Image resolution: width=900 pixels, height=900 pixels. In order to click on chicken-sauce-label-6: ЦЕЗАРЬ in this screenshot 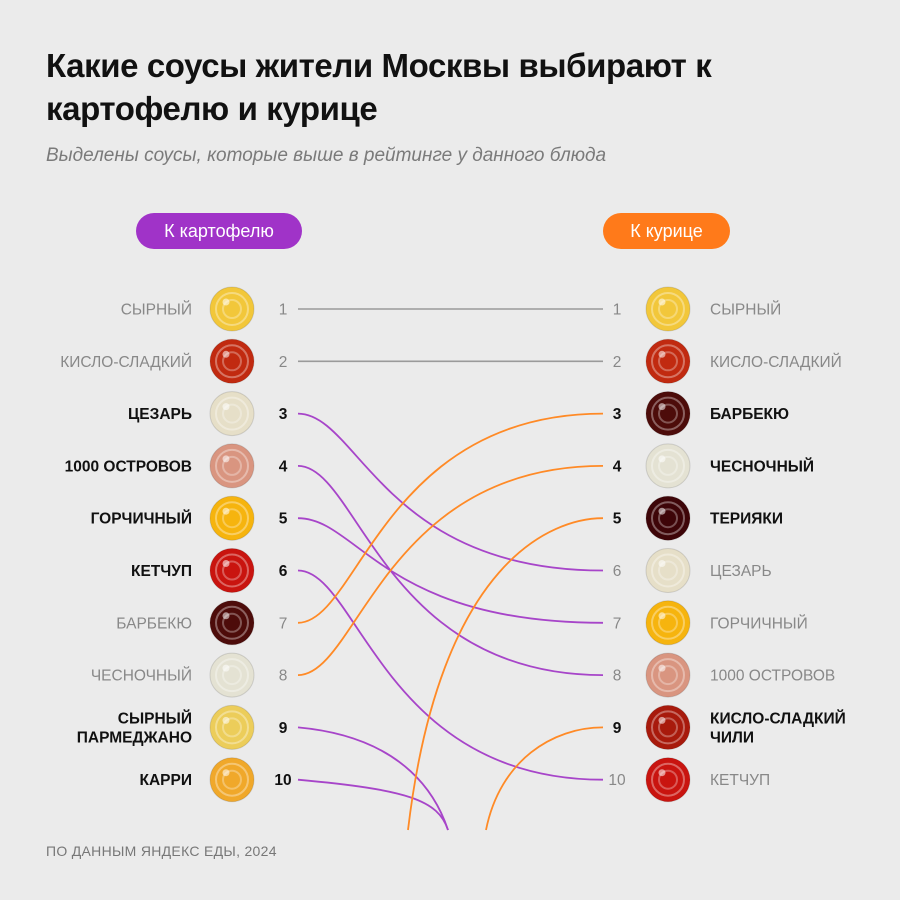, I will do `click(741, 571)`.